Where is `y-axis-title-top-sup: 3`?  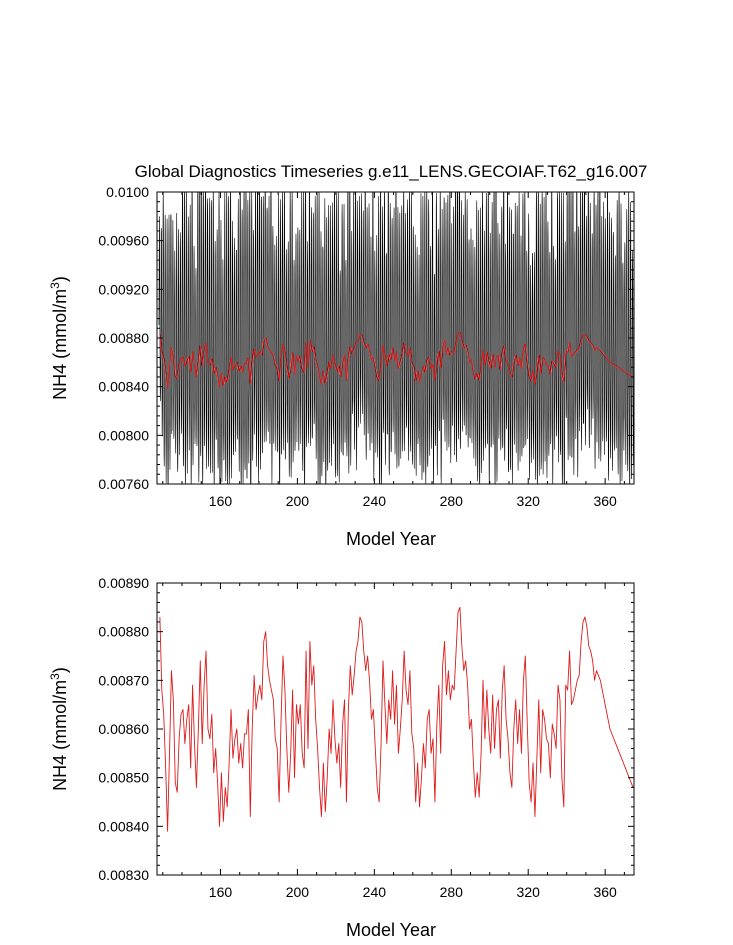 y-axis-title-top-sup: 3 is located at coordinates (55, 285).